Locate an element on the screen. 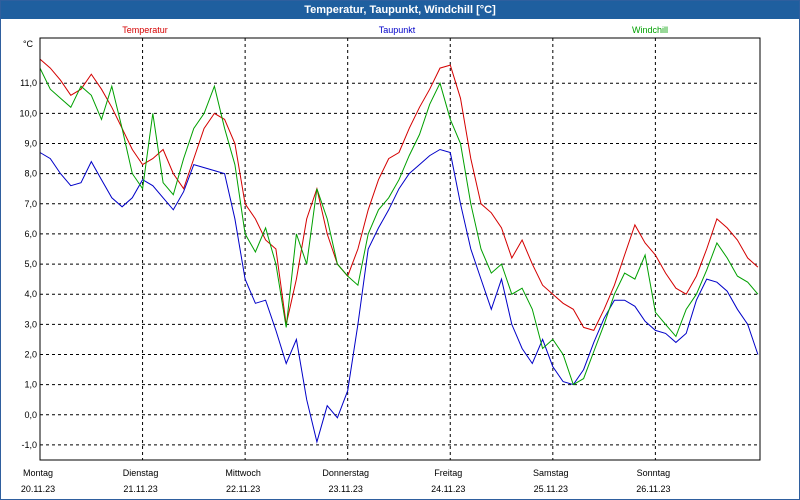  y-tick-label: 3,0 is located at coordinates (30, 324).